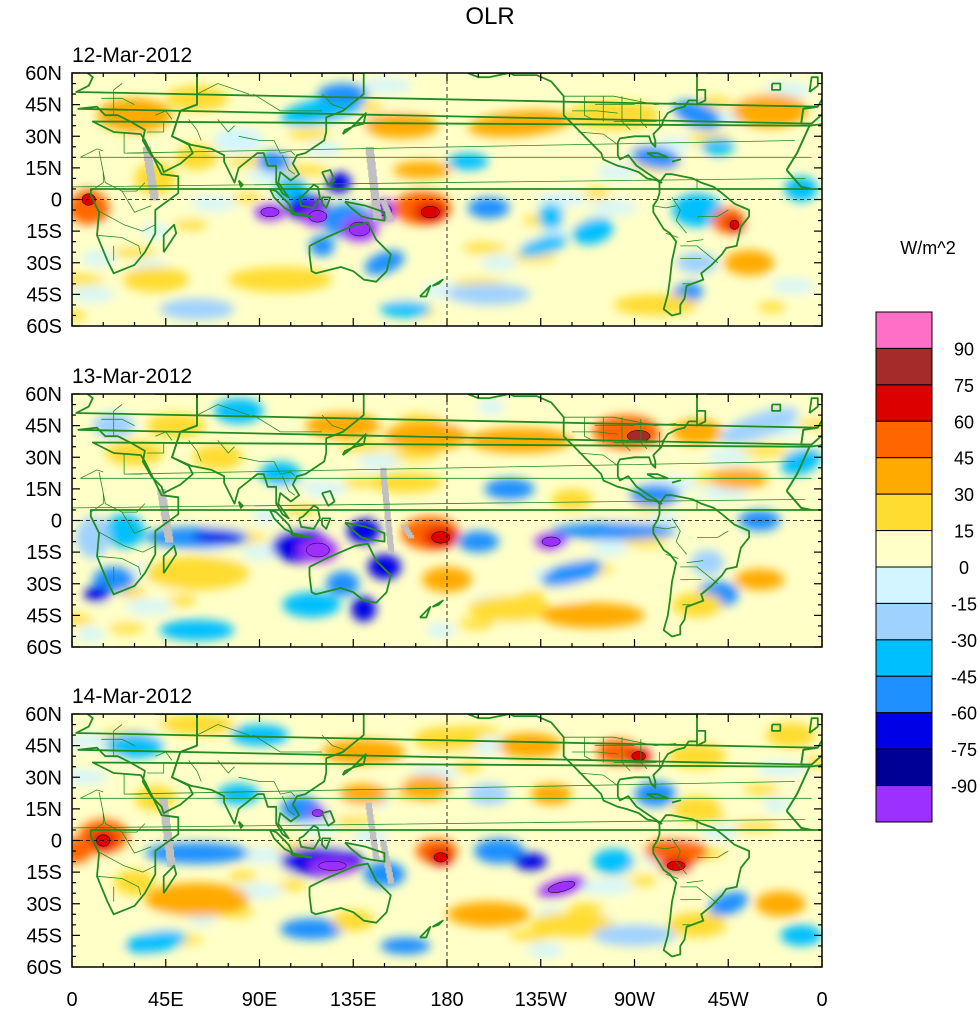 The height and width of the screenshot is (1014, 980). What do you see at coordinates (964, 641) in the screenshot?
I see `colorbar-label: -30` at bounding box center [964, 641].